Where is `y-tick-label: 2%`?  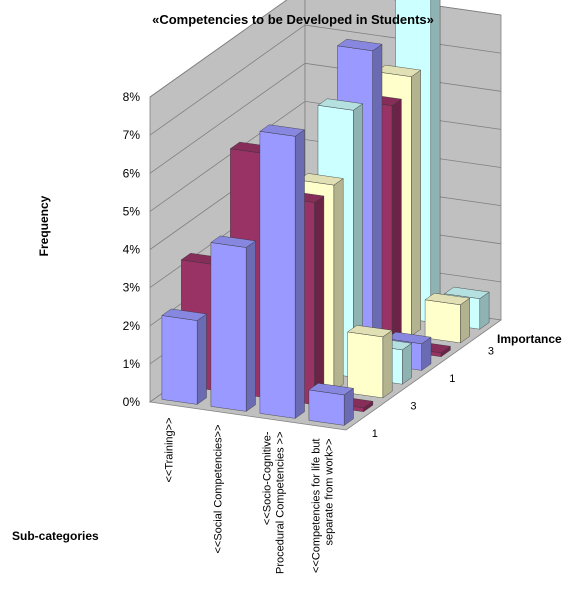 y-tick-label: 2% is located at coordinates (132, 326).